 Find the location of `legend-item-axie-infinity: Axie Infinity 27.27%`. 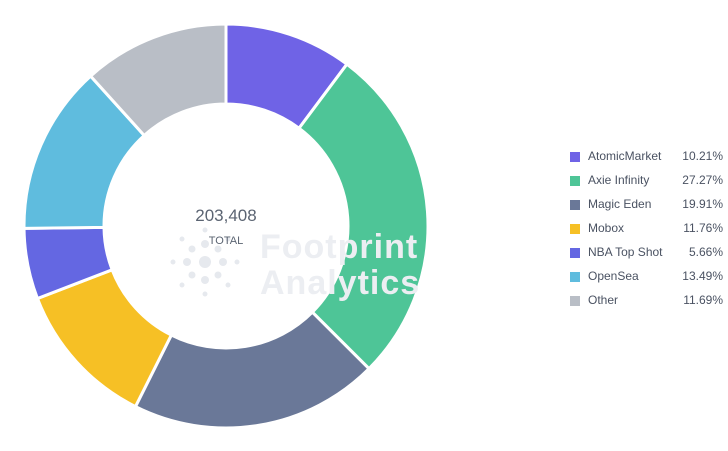

legend-item-axie-infinity: Axie Infinity 27.27% is located at coordinates (649, 185).